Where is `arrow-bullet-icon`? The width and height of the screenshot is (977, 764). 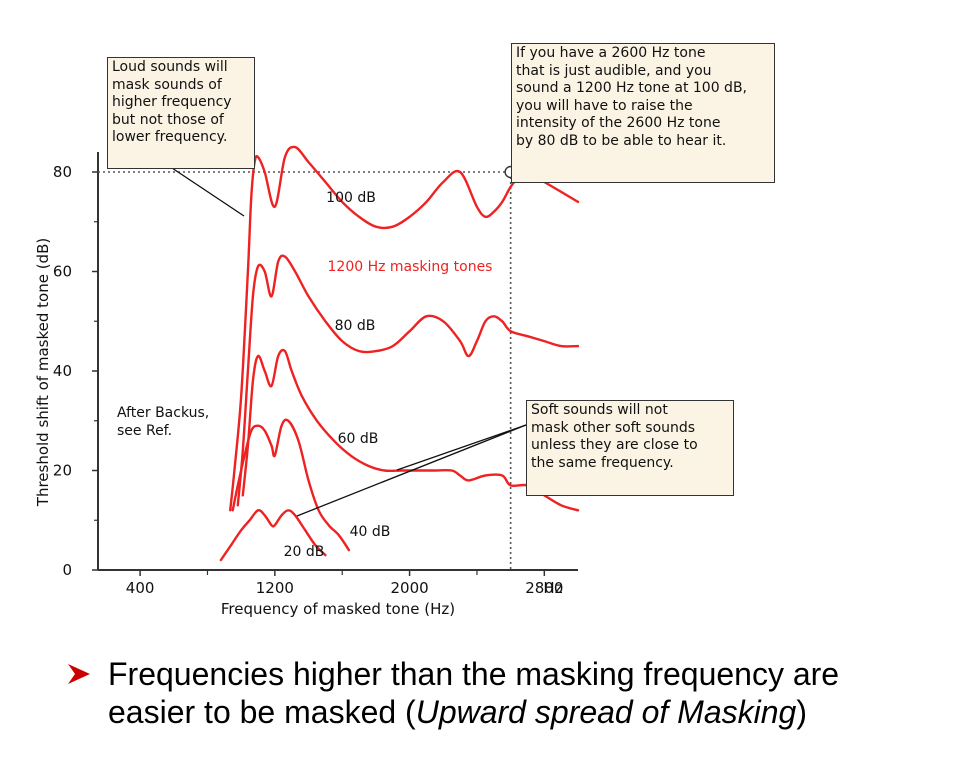 arrow-bullet-icon is located at coordinates (79, 674).